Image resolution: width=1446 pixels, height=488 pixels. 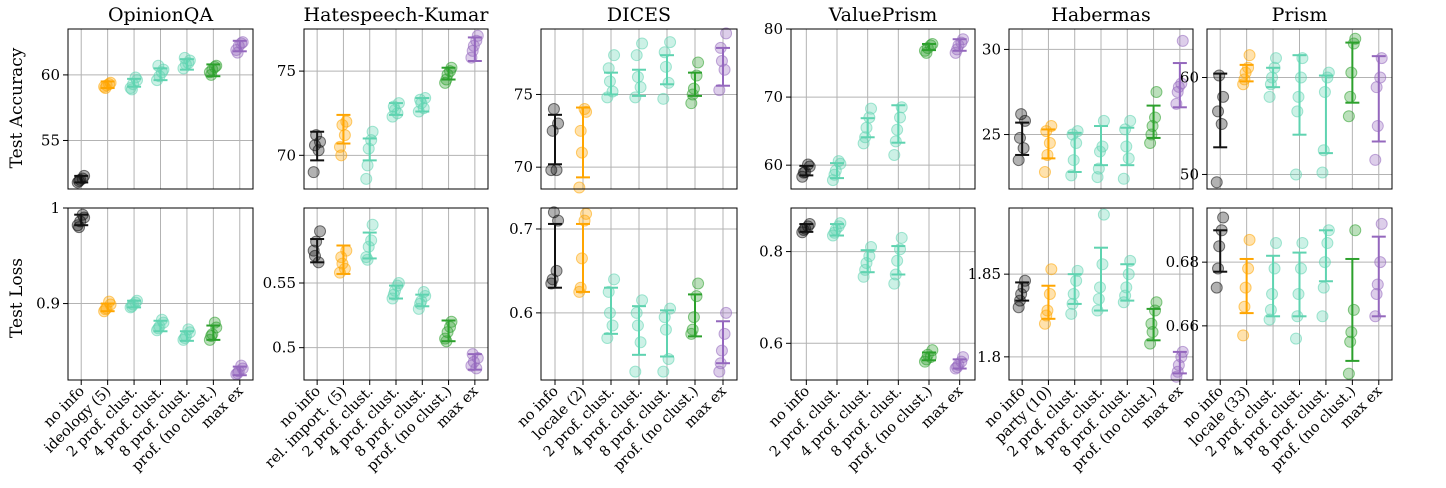 I want to click on y-tick-label: 1.85, so click(x=984, y=274).